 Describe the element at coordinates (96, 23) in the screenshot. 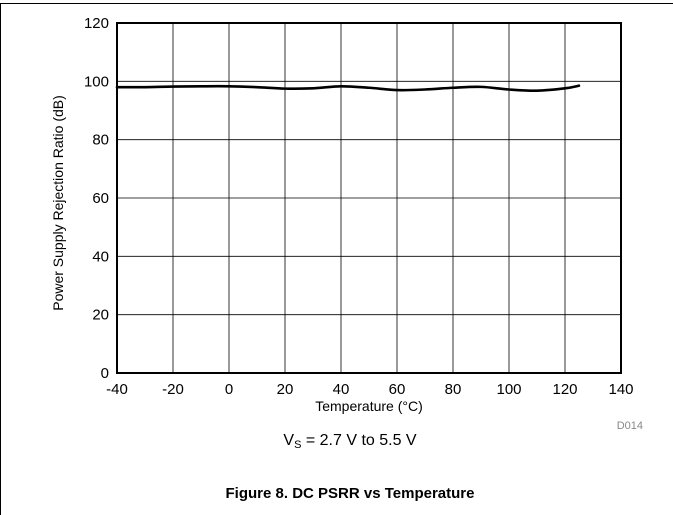

I see `y-tick-label: 120` at that location.